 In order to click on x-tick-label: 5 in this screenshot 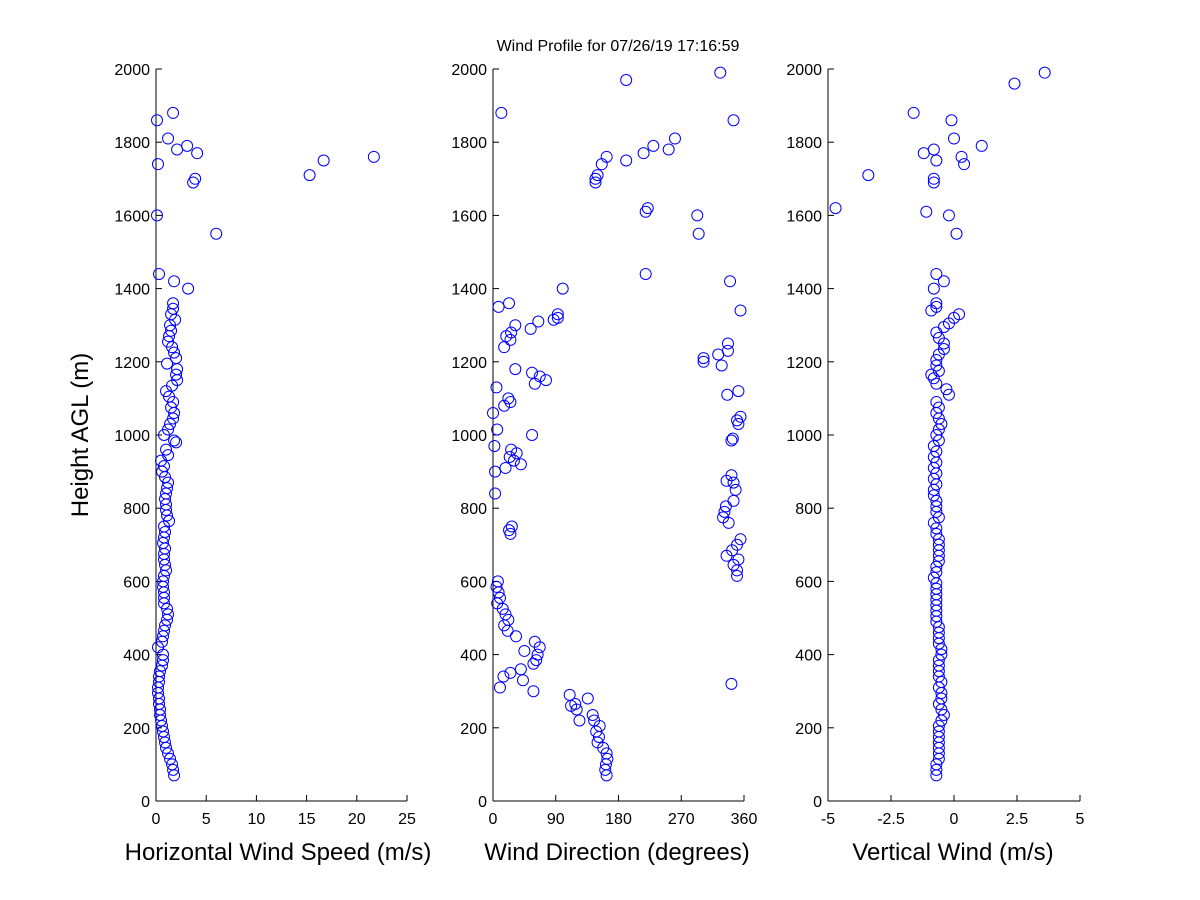, I will do `click(1080, 819)`.